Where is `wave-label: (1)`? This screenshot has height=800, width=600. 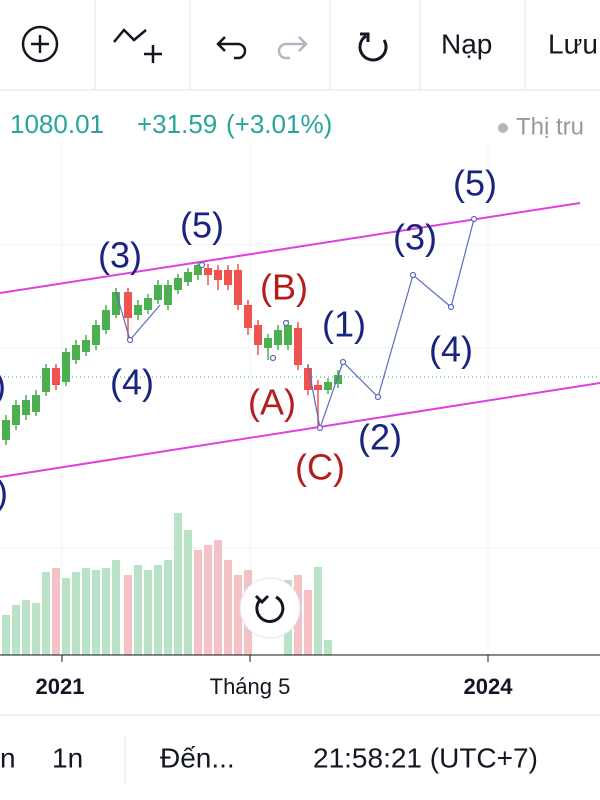
wave-label: (1) is located at coordinates (344, 324).